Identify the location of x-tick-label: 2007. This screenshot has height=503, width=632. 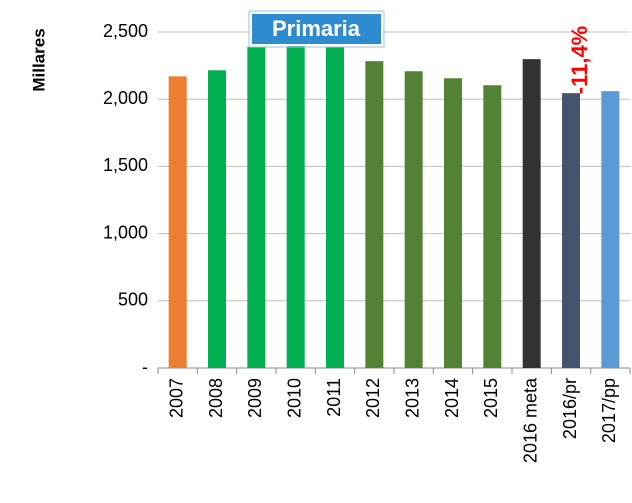
(176, 398).